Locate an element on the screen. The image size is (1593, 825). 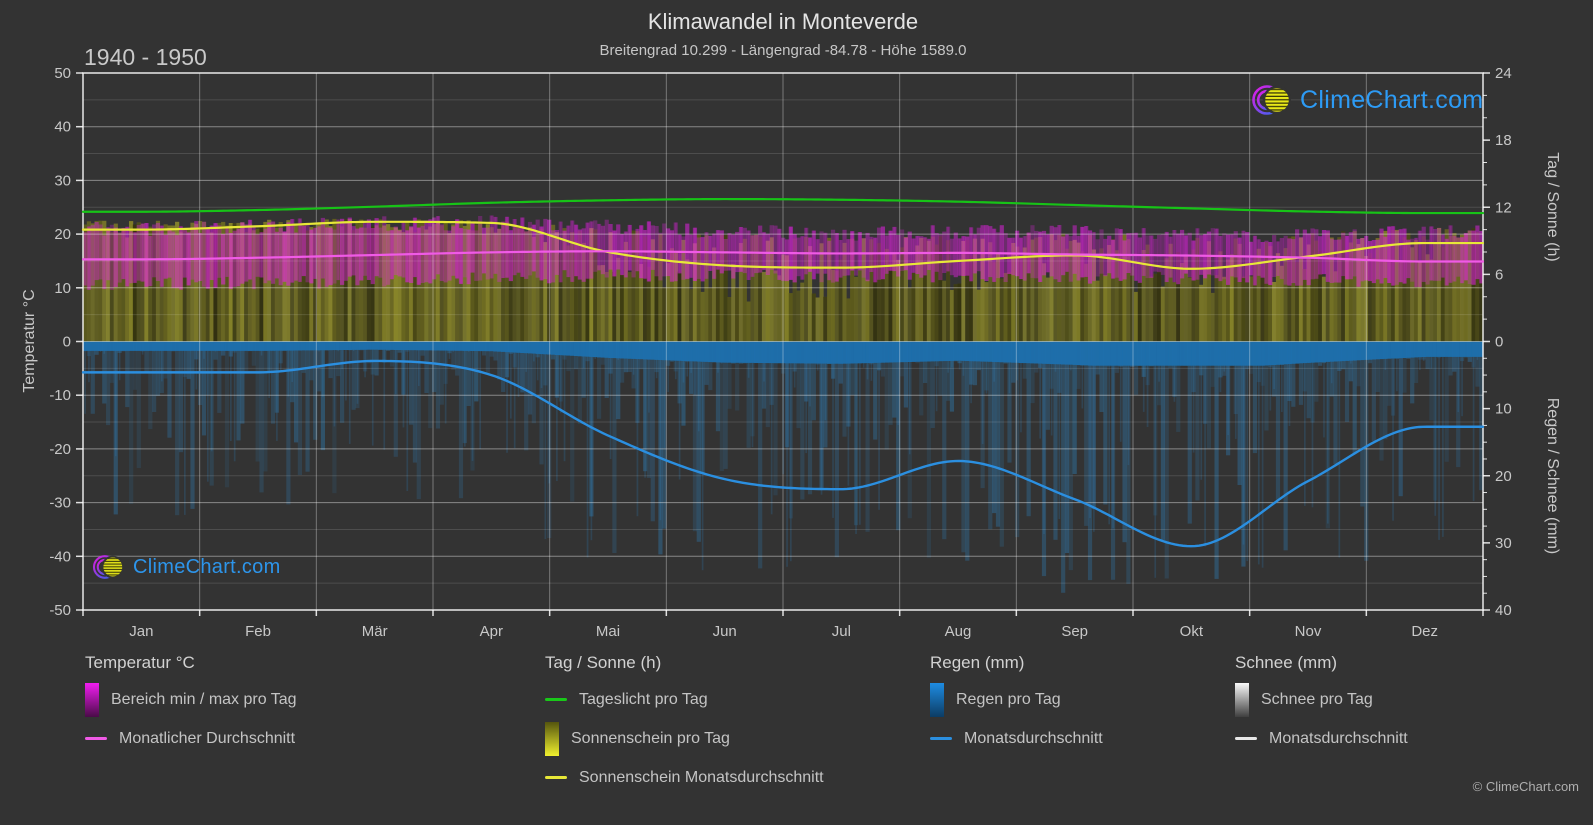
svg-text: Nov is located at coordinates (1308, 631).